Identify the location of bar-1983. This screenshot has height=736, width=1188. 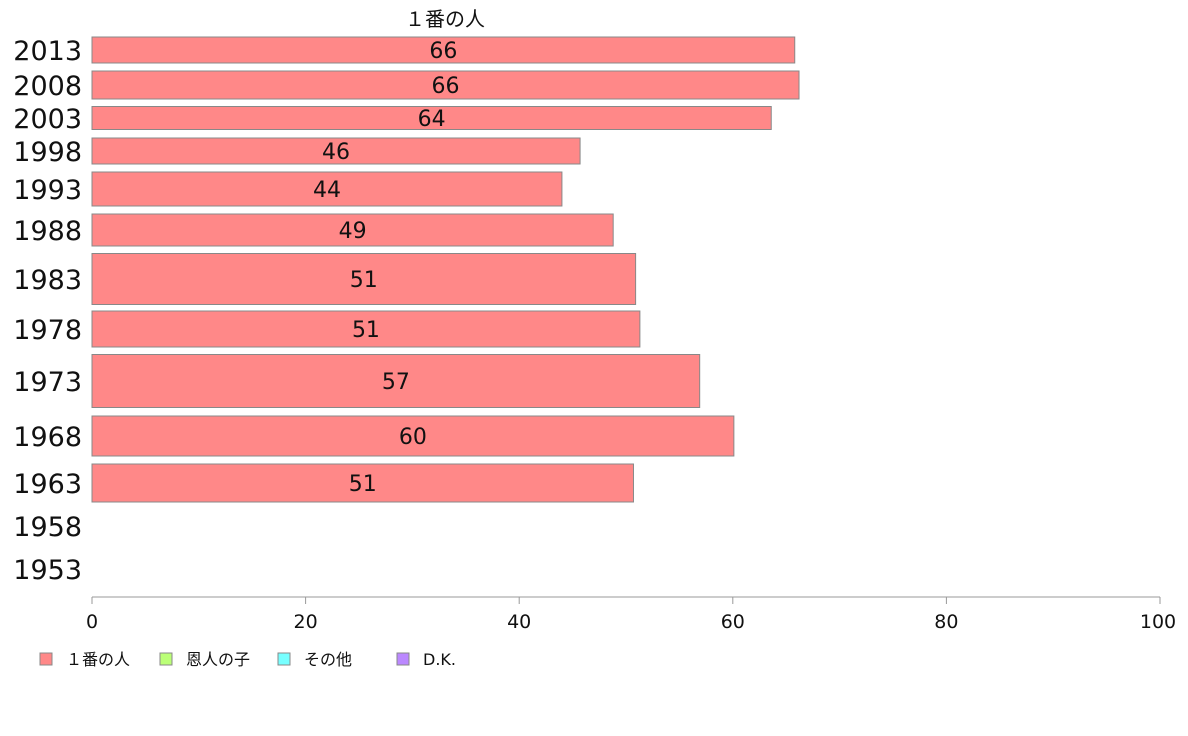
(364, 279).